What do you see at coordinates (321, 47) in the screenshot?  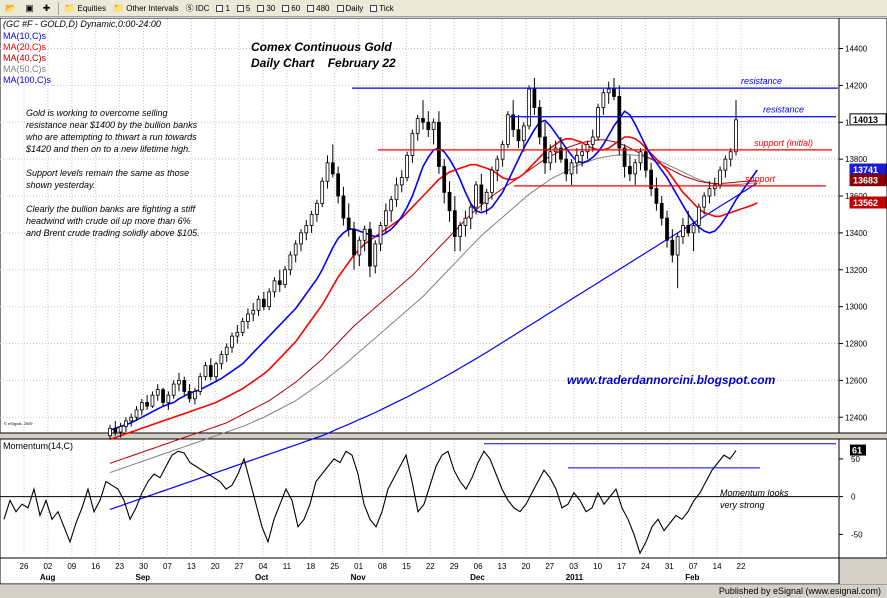 I see `chart-title: Comex Continuous Gold` at bounding box center [321, 47].